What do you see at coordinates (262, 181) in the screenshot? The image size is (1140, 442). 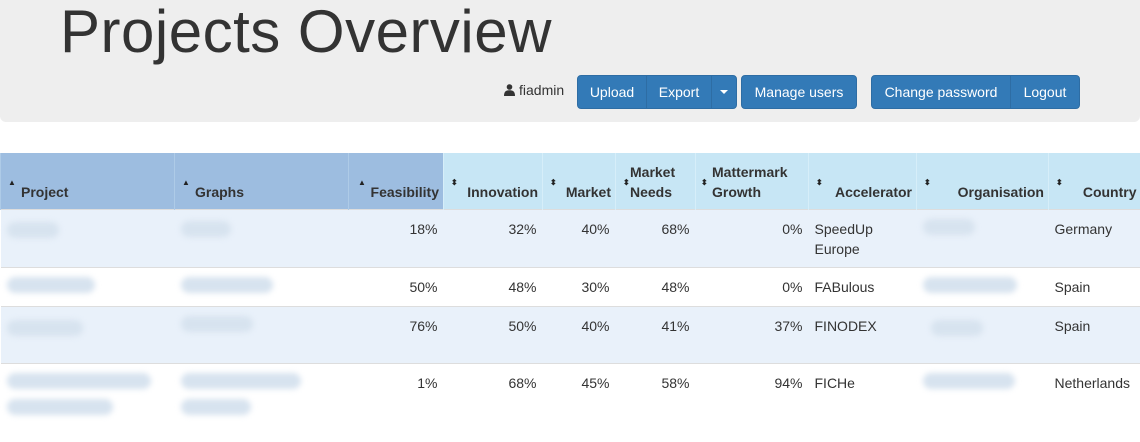 I see `column-header-graphs: ▲ Graphs` at bounding box center [262, 181].